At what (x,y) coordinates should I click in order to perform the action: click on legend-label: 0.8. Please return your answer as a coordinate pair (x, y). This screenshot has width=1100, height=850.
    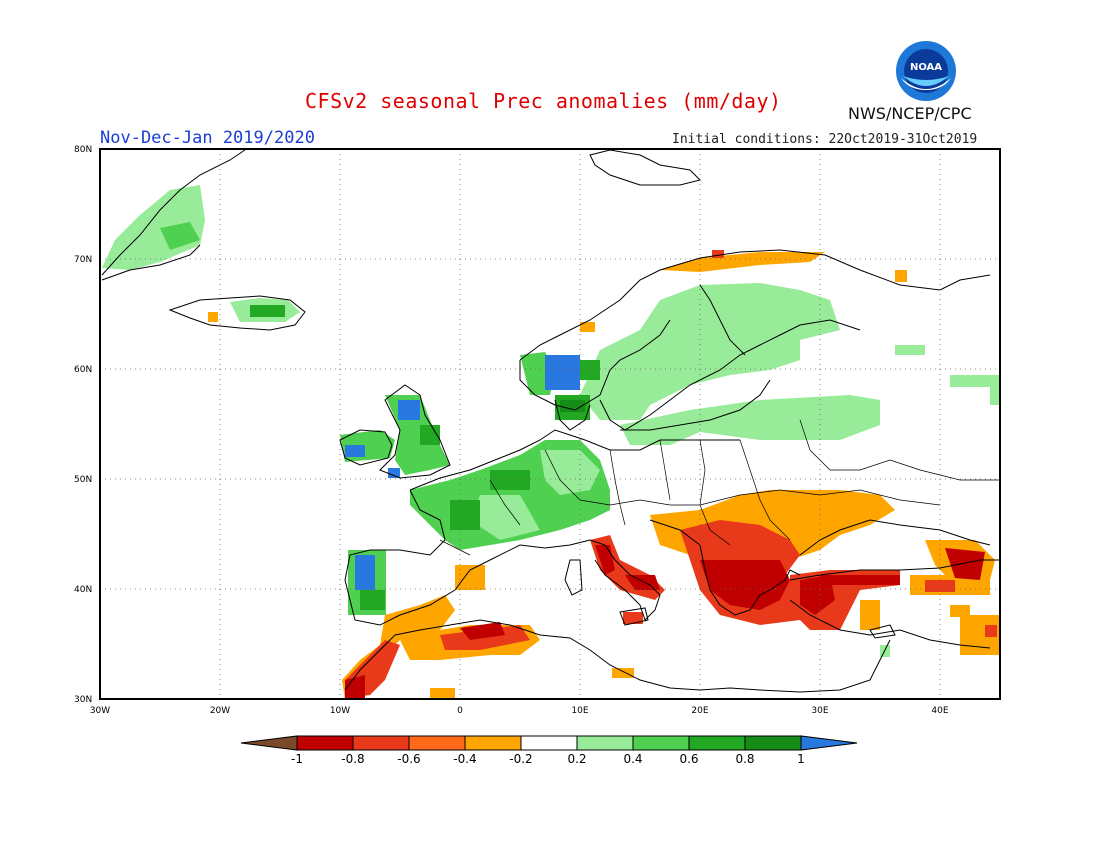
    Looking at the image, I should click on (744, 759).